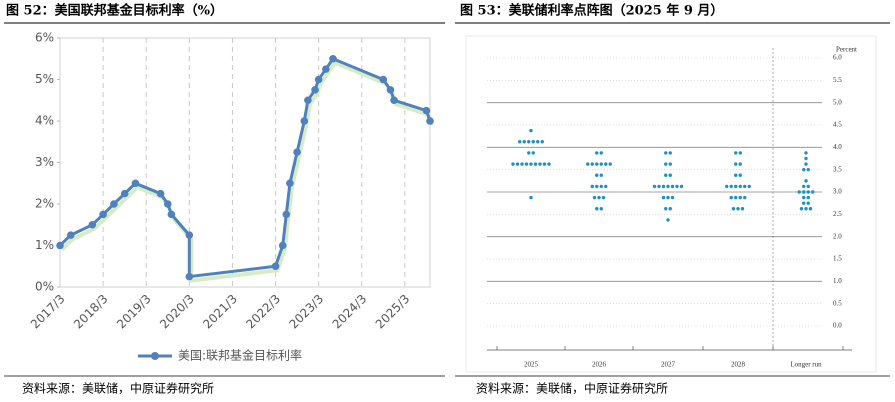  Describe the element at coordinates (837, 169) in the screenshot. I see `y-tick-label: 3.5` at that location.